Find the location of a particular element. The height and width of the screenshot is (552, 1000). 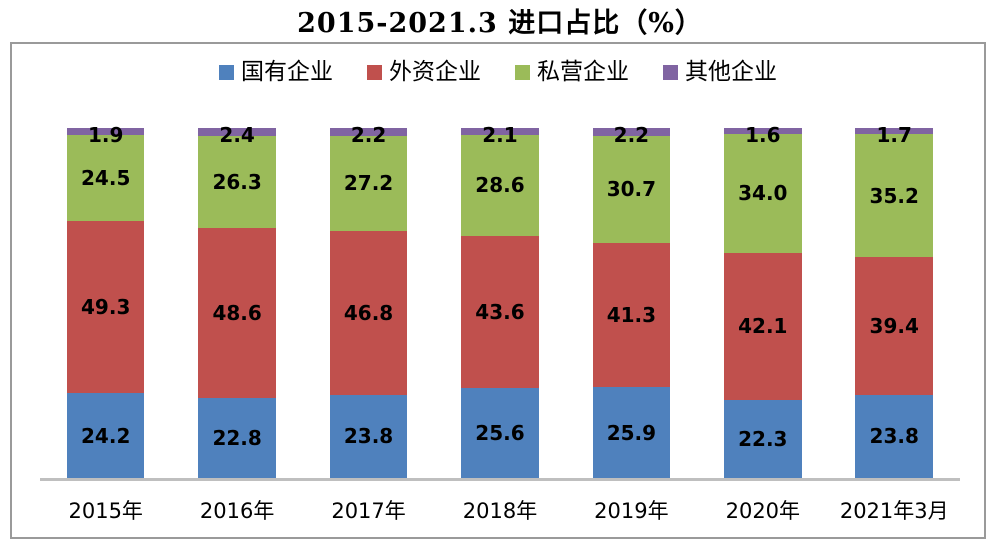

x-tick-label: 2021年3月 is located at coordinates (894, 511).